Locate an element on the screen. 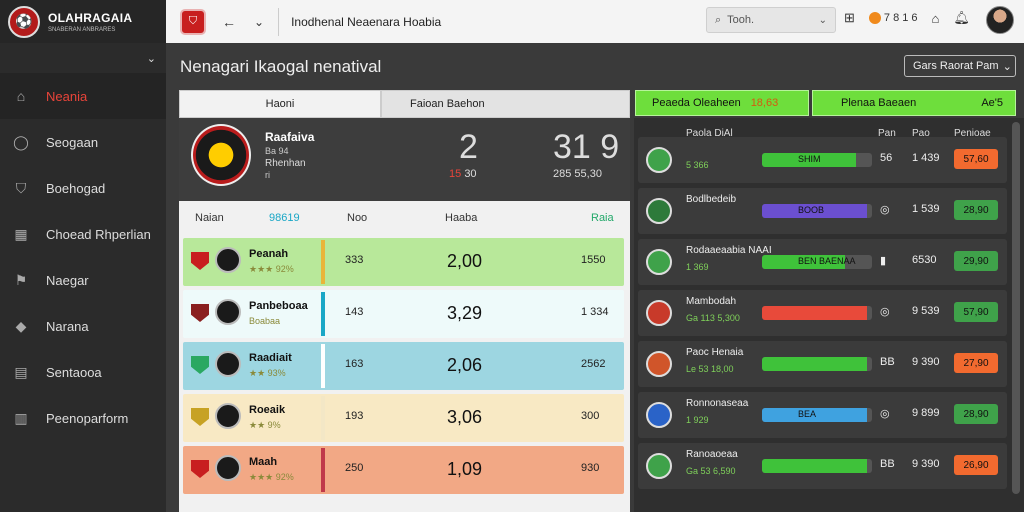 The image size is (1024, 512). team-name: Raafaiva is located at coordinates (290, 137).